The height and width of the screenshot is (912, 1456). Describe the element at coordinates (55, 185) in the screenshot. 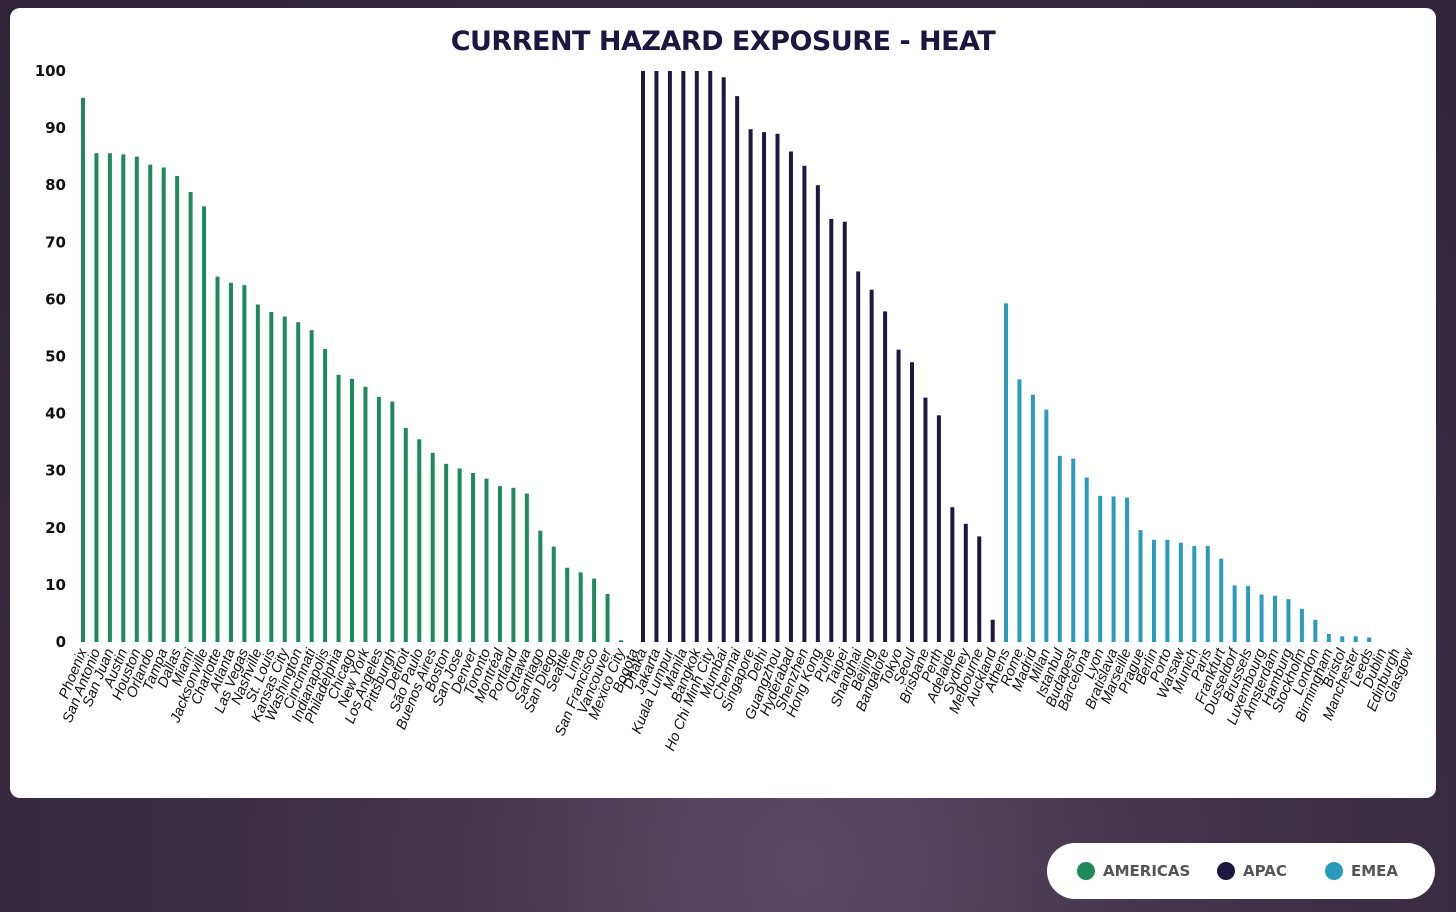

I see `y-tick-label: 80` at that location.